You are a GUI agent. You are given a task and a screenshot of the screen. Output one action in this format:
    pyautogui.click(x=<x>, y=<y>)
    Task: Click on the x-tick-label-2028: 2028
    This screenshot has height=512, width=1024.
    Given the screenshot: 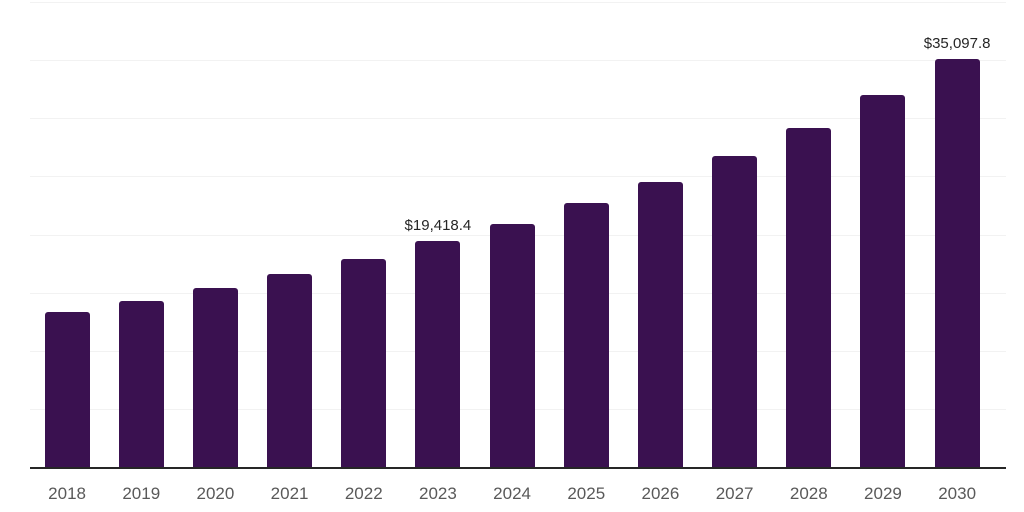 What is the action you would take?
    pyautogui.click(x=808, y=493)
    